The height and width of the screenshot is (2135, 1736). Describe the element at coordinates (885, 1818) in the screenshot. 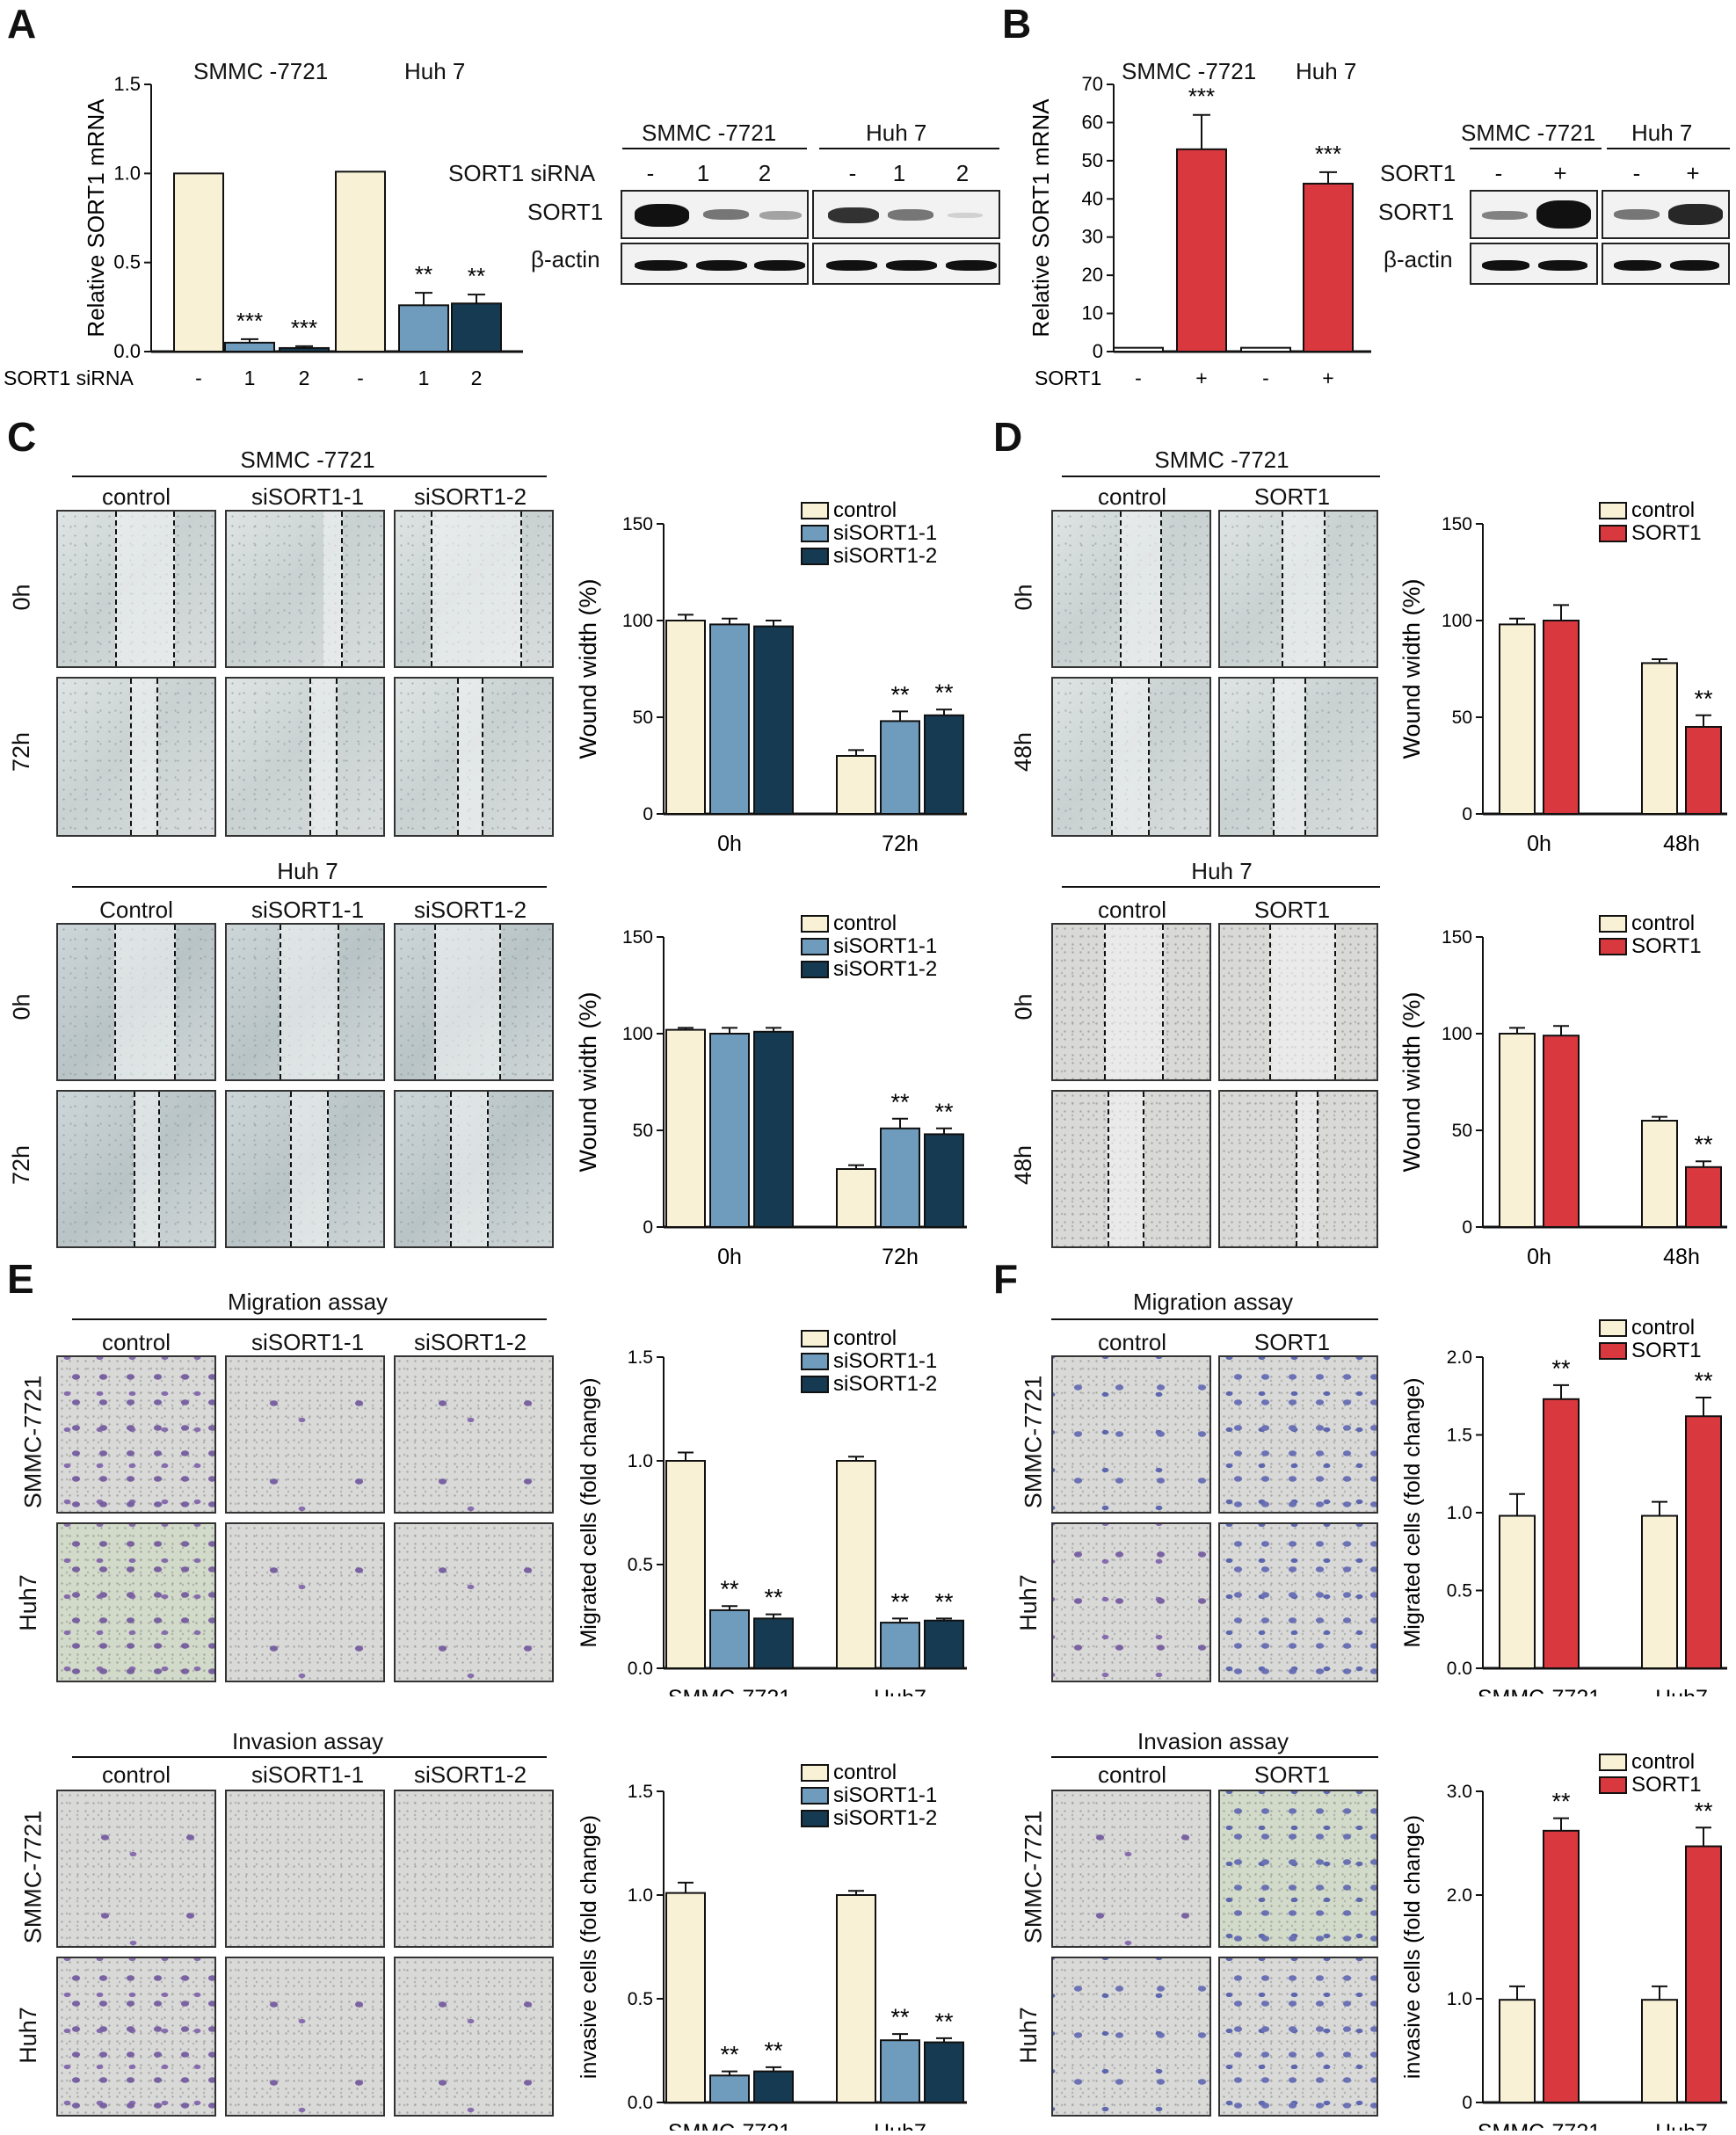

I see `legend-label: siSORT1-2` at that location.